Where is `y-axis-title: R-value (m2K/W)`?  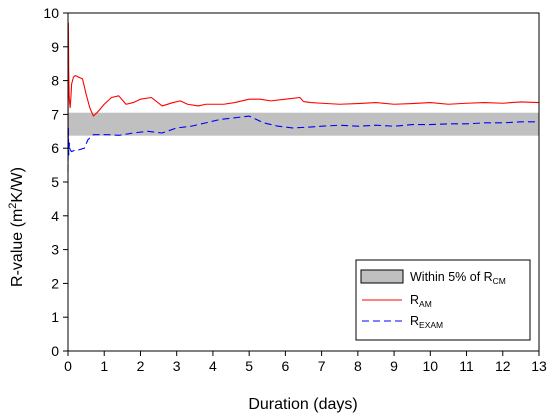
y-axis-title: R-value (m2K/W) is located at coordinates (16, 227).